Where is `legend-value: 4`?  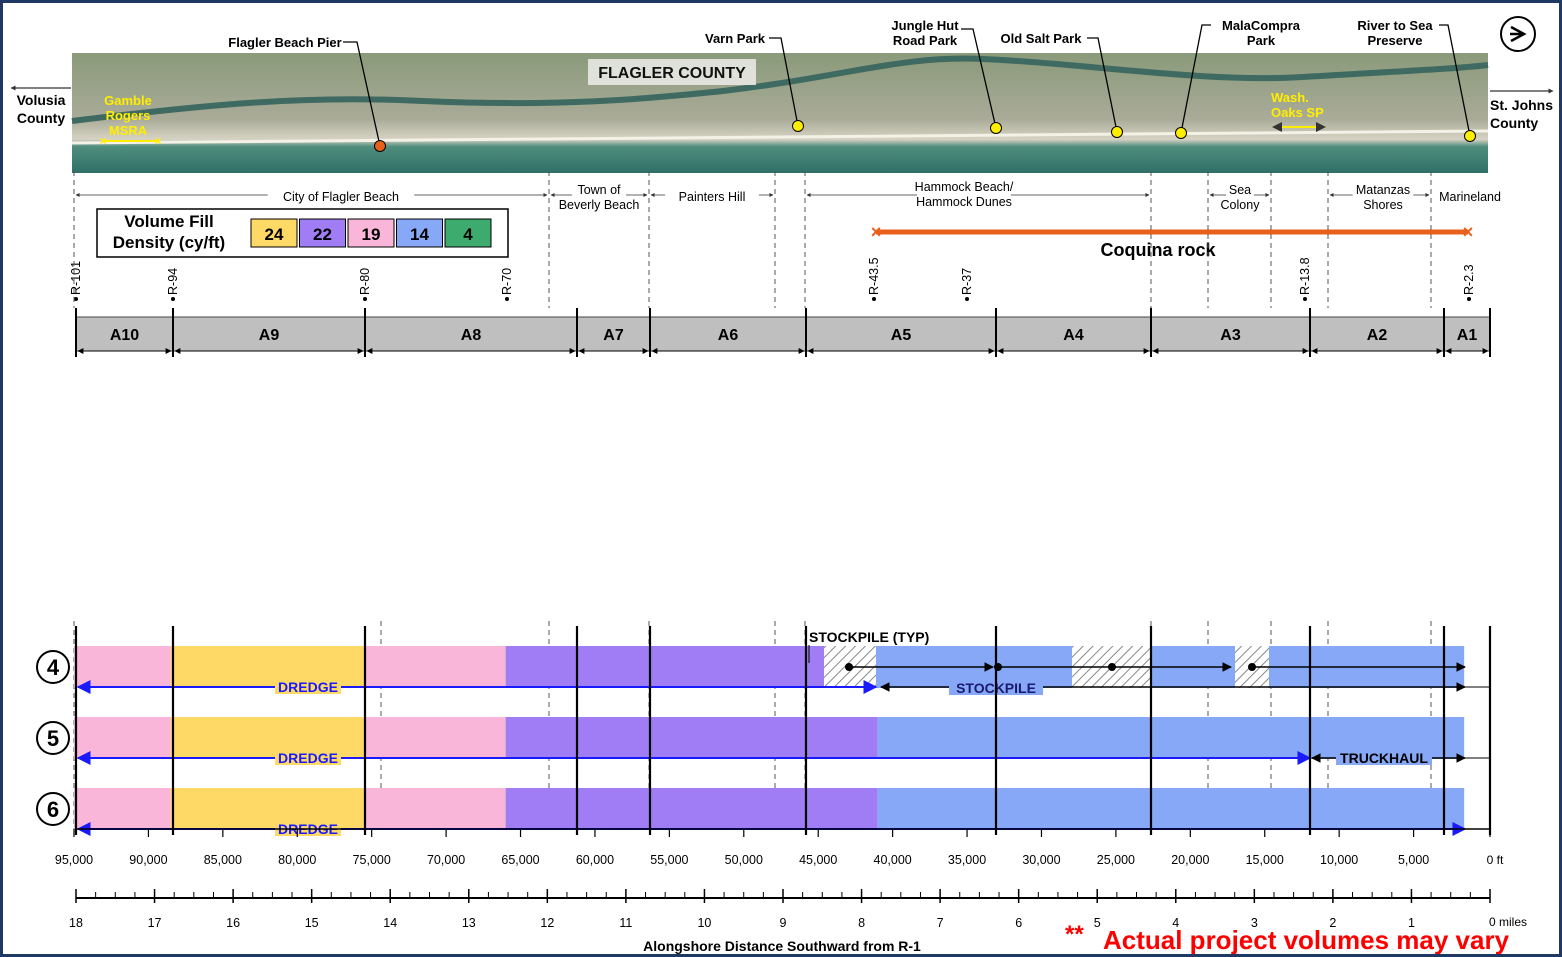 legend-value: 4 is located at coordinates (468, 234).